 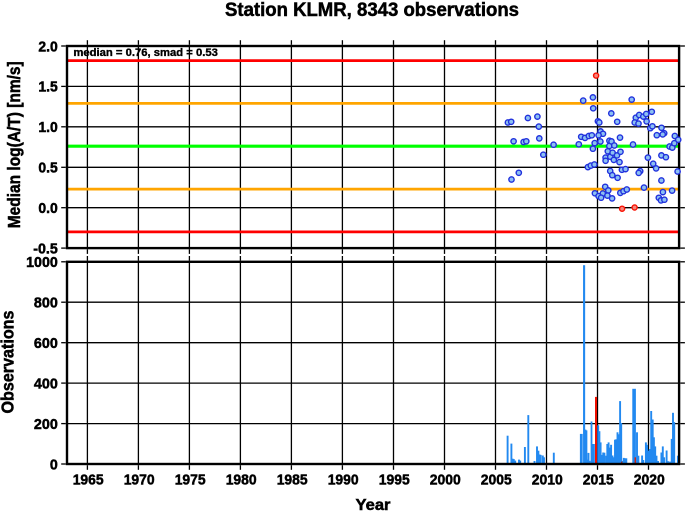 What do you see at coordinates (598, 480) in the screenshot?
I see `svg-text: 2015` at bounding box center [598, 480].